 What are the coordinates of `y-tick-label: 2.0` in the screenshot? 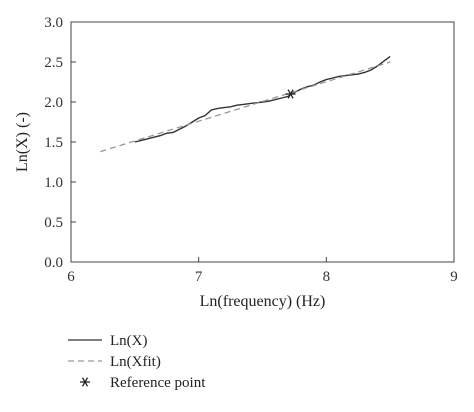 It's located at (53, 103).